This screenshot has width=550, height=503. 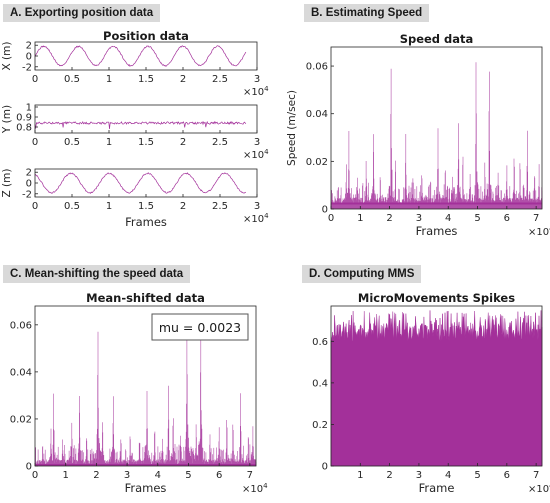 What do you see at coordinates (29, 173) in the screenshot?
I see `chart-a-sub3-ytick-label: 2` at bounding box center [29, 173].